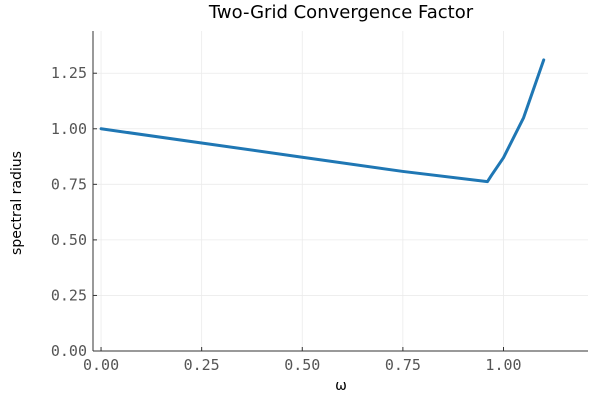 This screenshot has width=600, height=400. I want to click on y-tick-label: 0.50, so click(69, 240).